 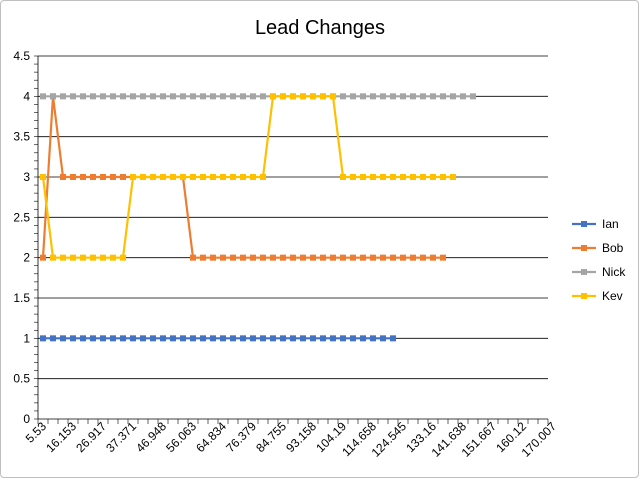 I want to click on legend-label-bob: Bob, so click(x=613, y=248).